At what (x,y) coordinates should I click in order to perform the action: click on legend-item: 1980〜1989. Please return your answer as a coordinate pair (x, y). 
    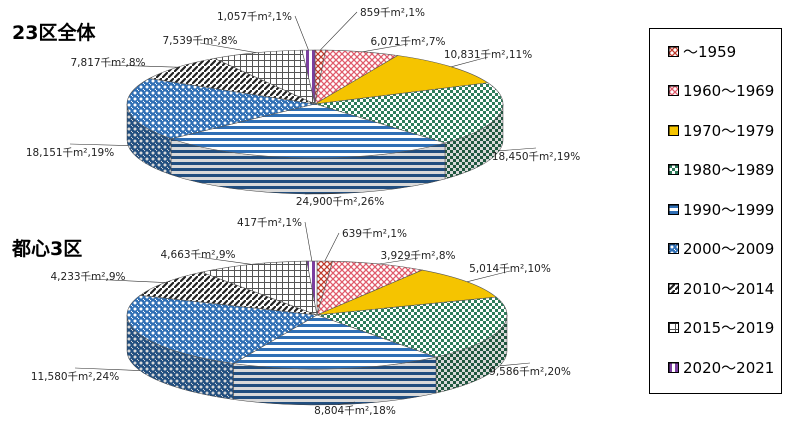
    Looking at the image, I should click on (721, 170).